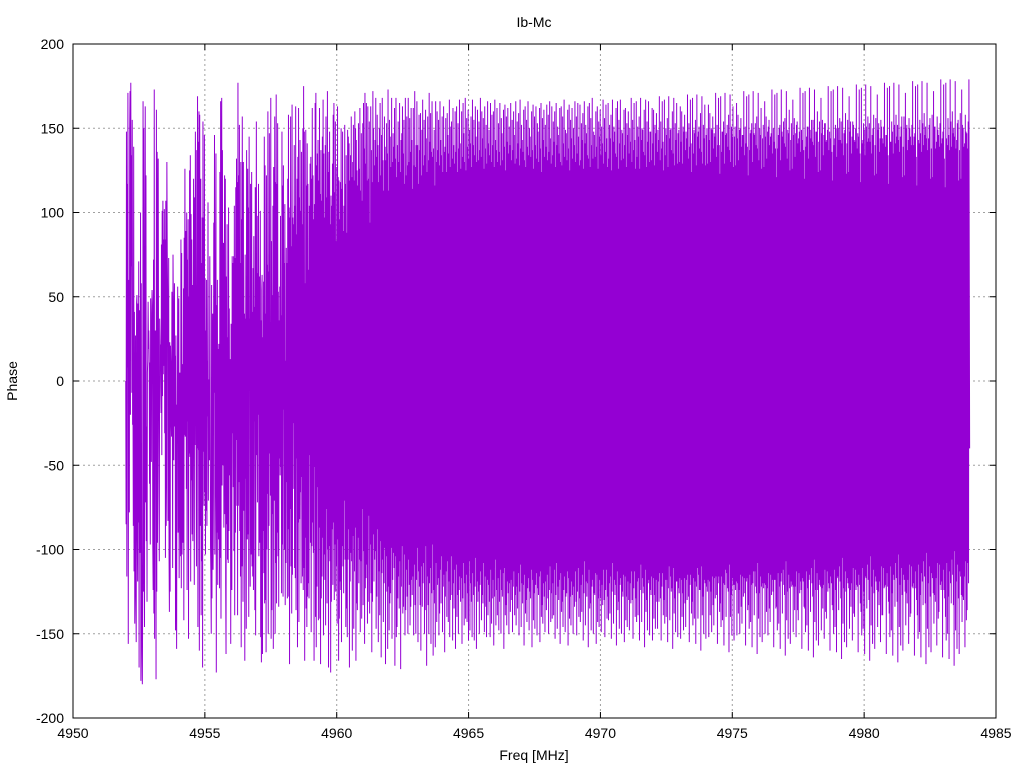 The height and width of the screenshot is (768, 1024). Describe the element at coordinates (534, 22) in the screenshot. I see `chart-title: Ib-Mc` at that location.